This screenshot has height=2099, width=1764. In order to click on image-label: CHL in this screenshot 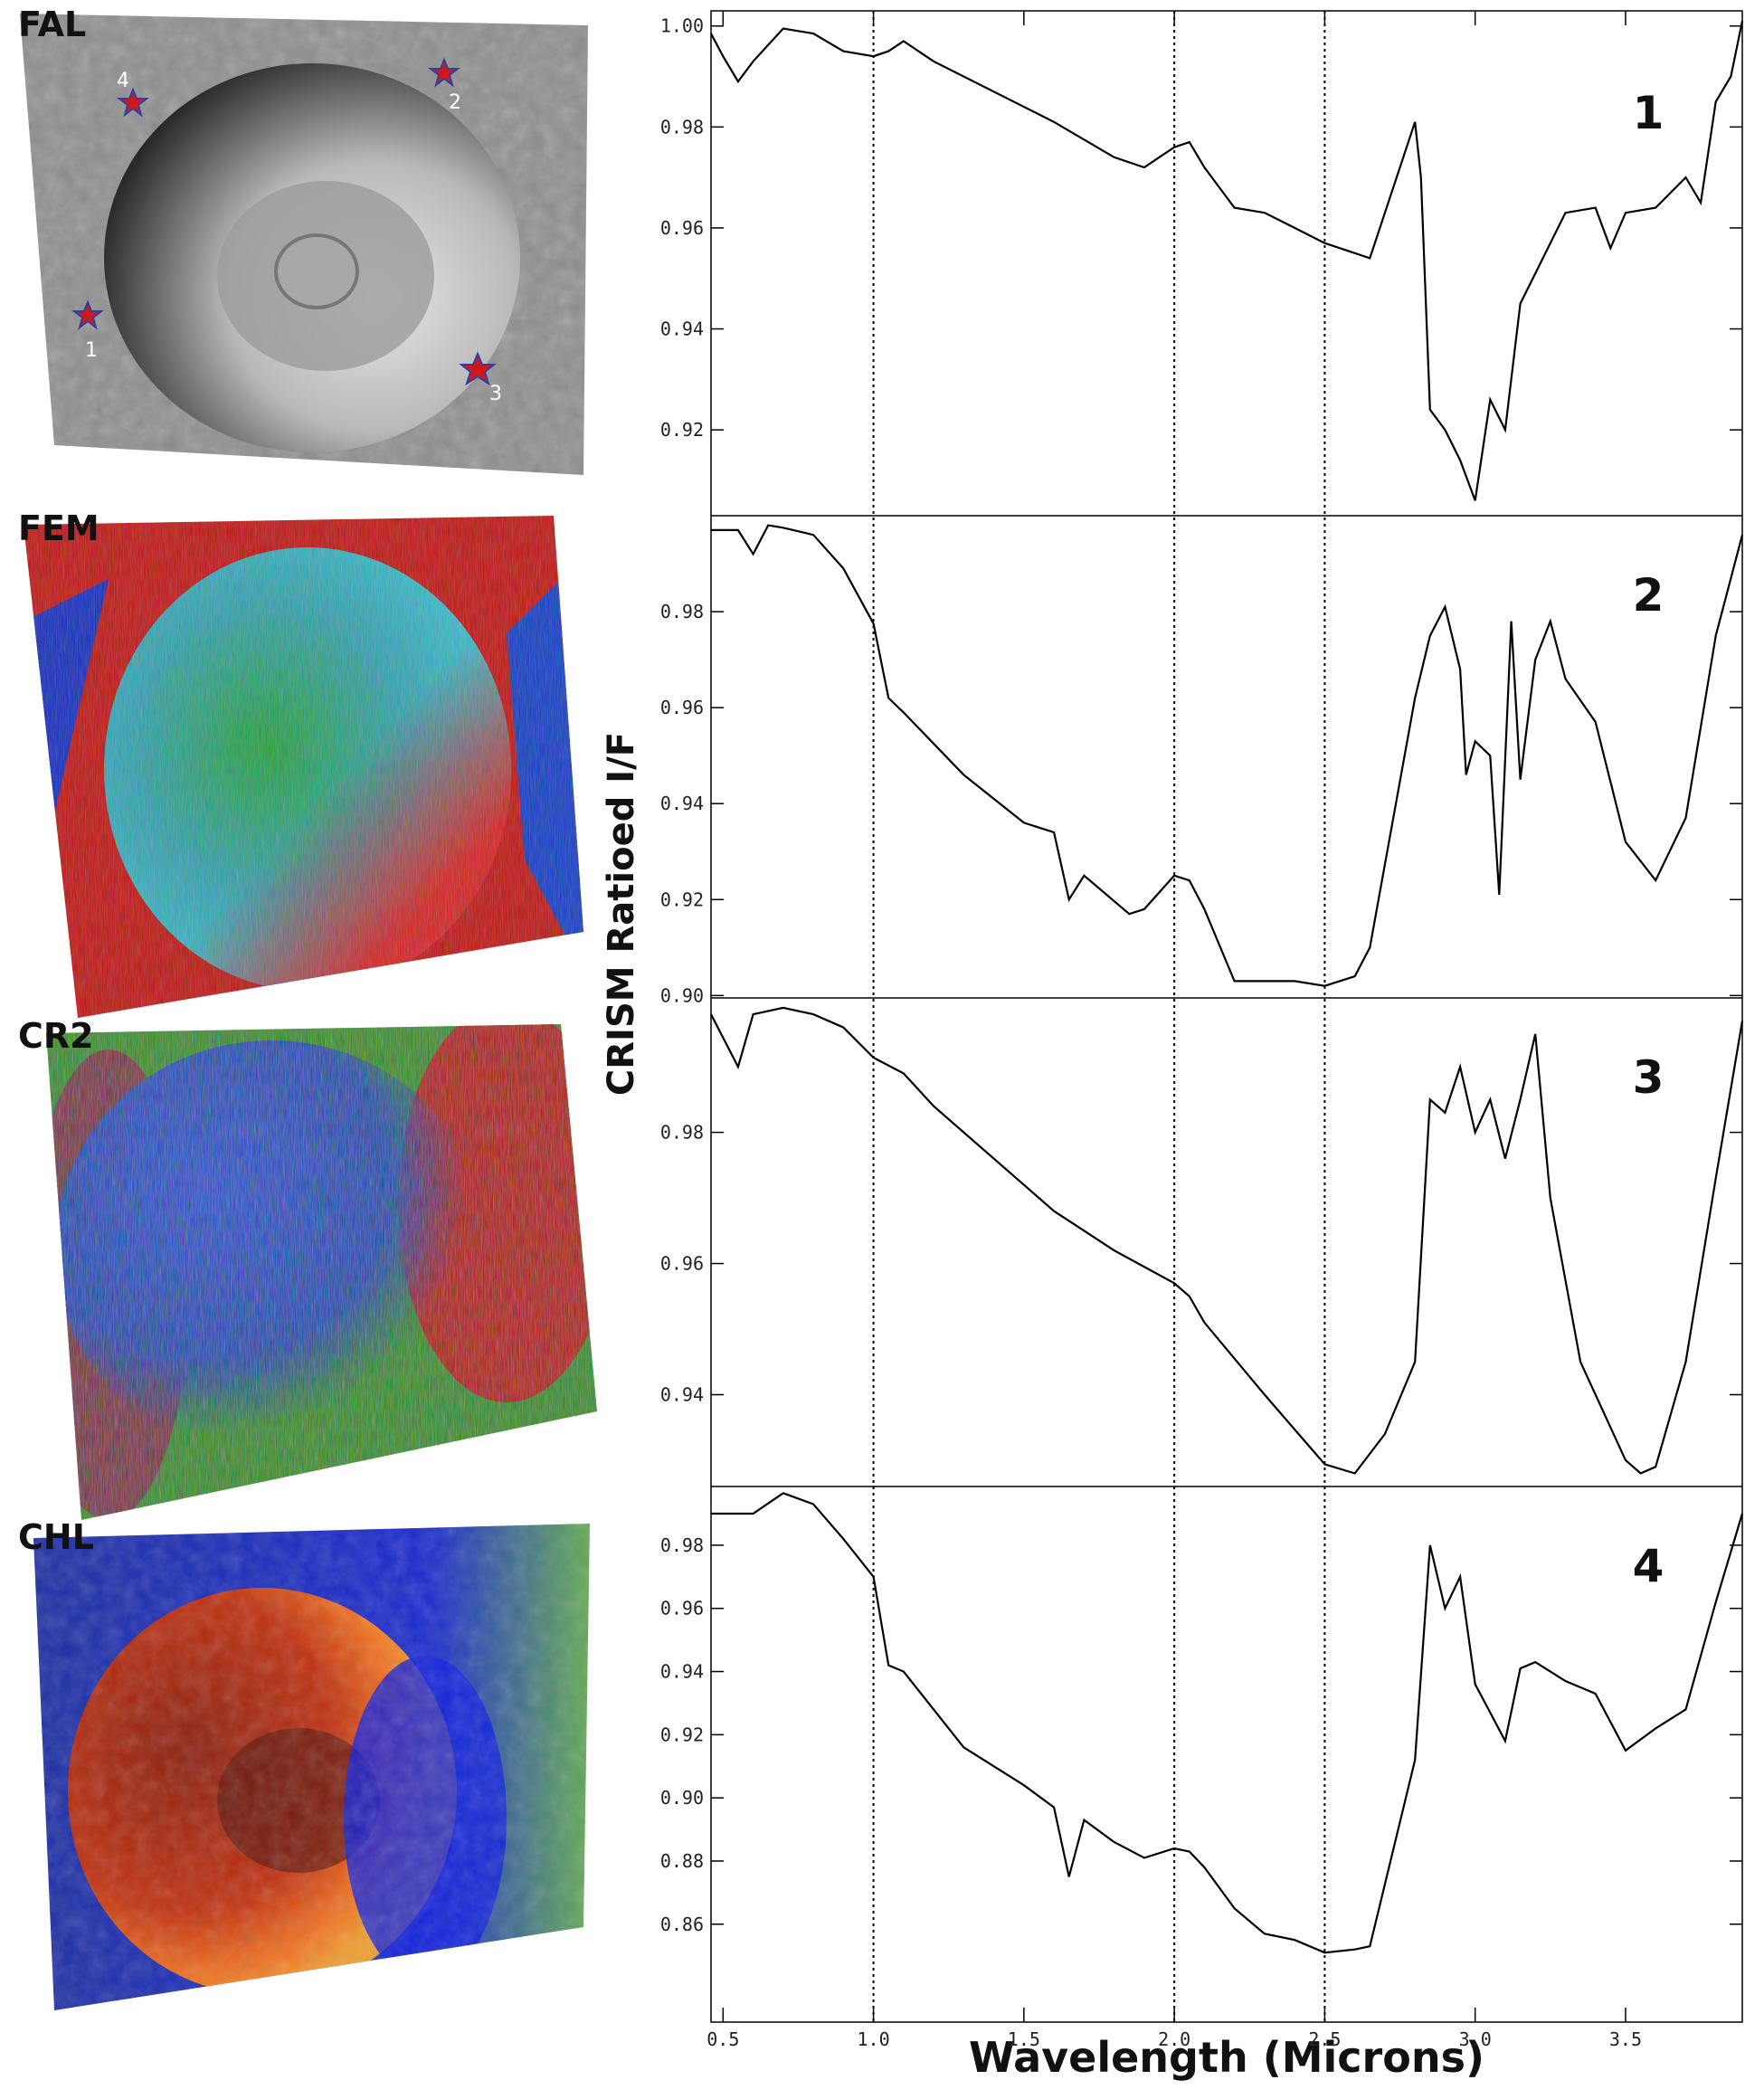, I will do `click(56, 1537)`.